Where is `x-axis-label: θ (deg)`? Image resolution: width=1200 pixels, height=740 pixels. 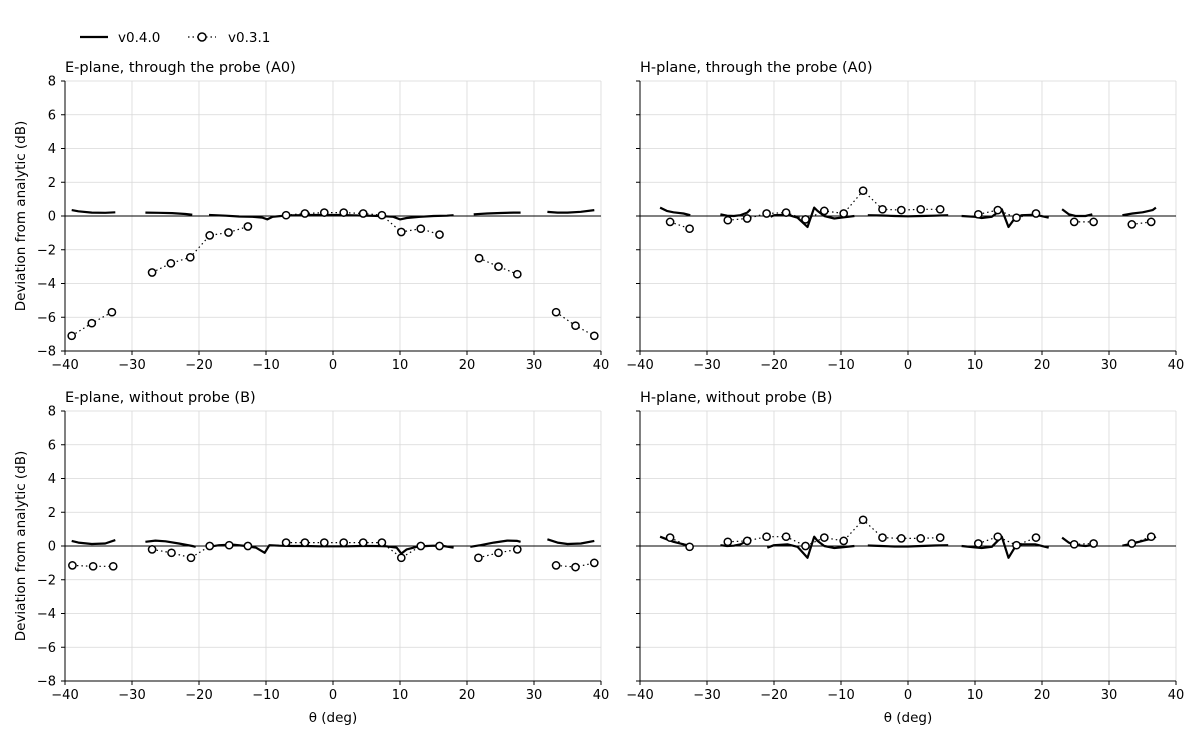
x-axis-label: θ (deg) is located at coordinates (908, 718).